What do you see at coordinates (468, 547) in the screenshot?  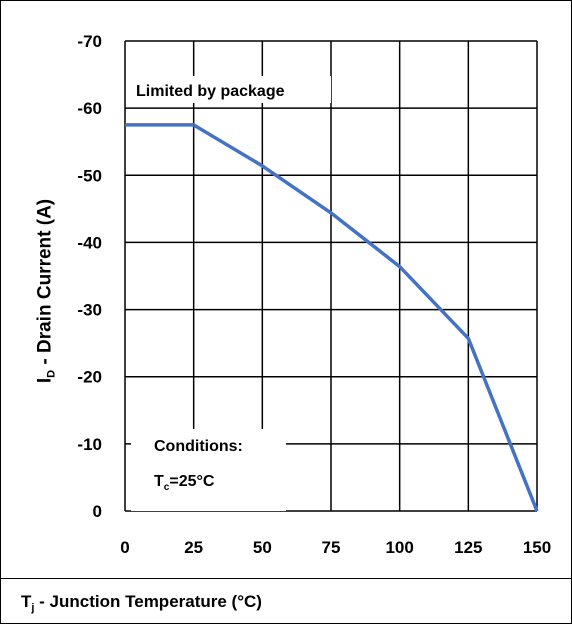 I see `x-tick-label: 125` at bounding box center [468, 547].